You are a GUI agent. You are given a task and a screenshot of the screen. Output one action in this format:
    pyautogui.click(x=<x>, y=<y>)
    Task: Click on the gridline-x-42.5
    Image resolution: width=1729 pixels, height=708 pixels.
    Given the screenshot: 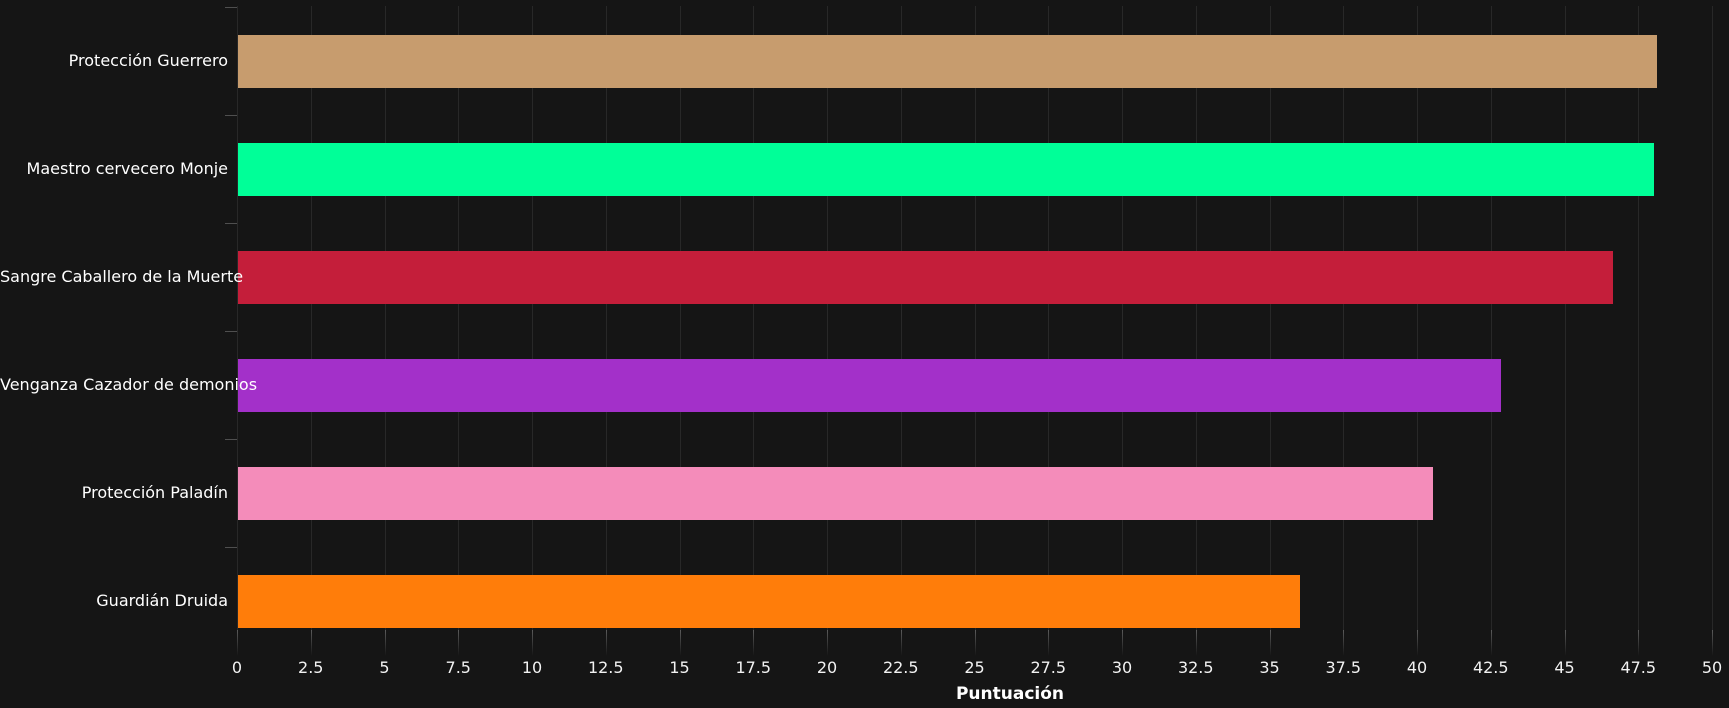 What is the action you would take?
    pyautogui.click(x=1491, y=318)
    